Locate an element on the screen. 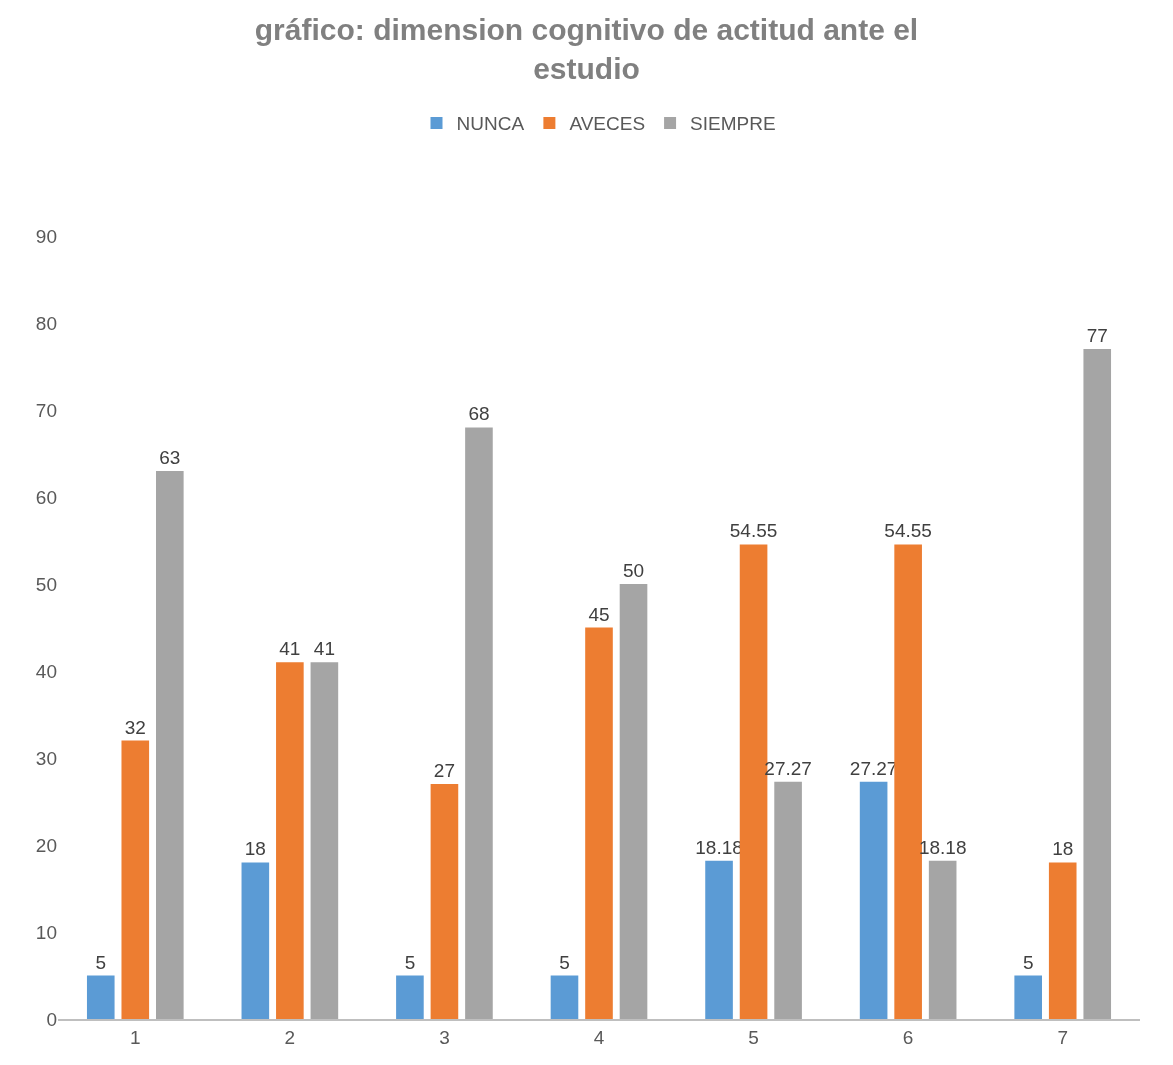 The width and height of the screenshot is (1173, 1065). y-tick-label: 0 is located at coordinates (51, 1019).